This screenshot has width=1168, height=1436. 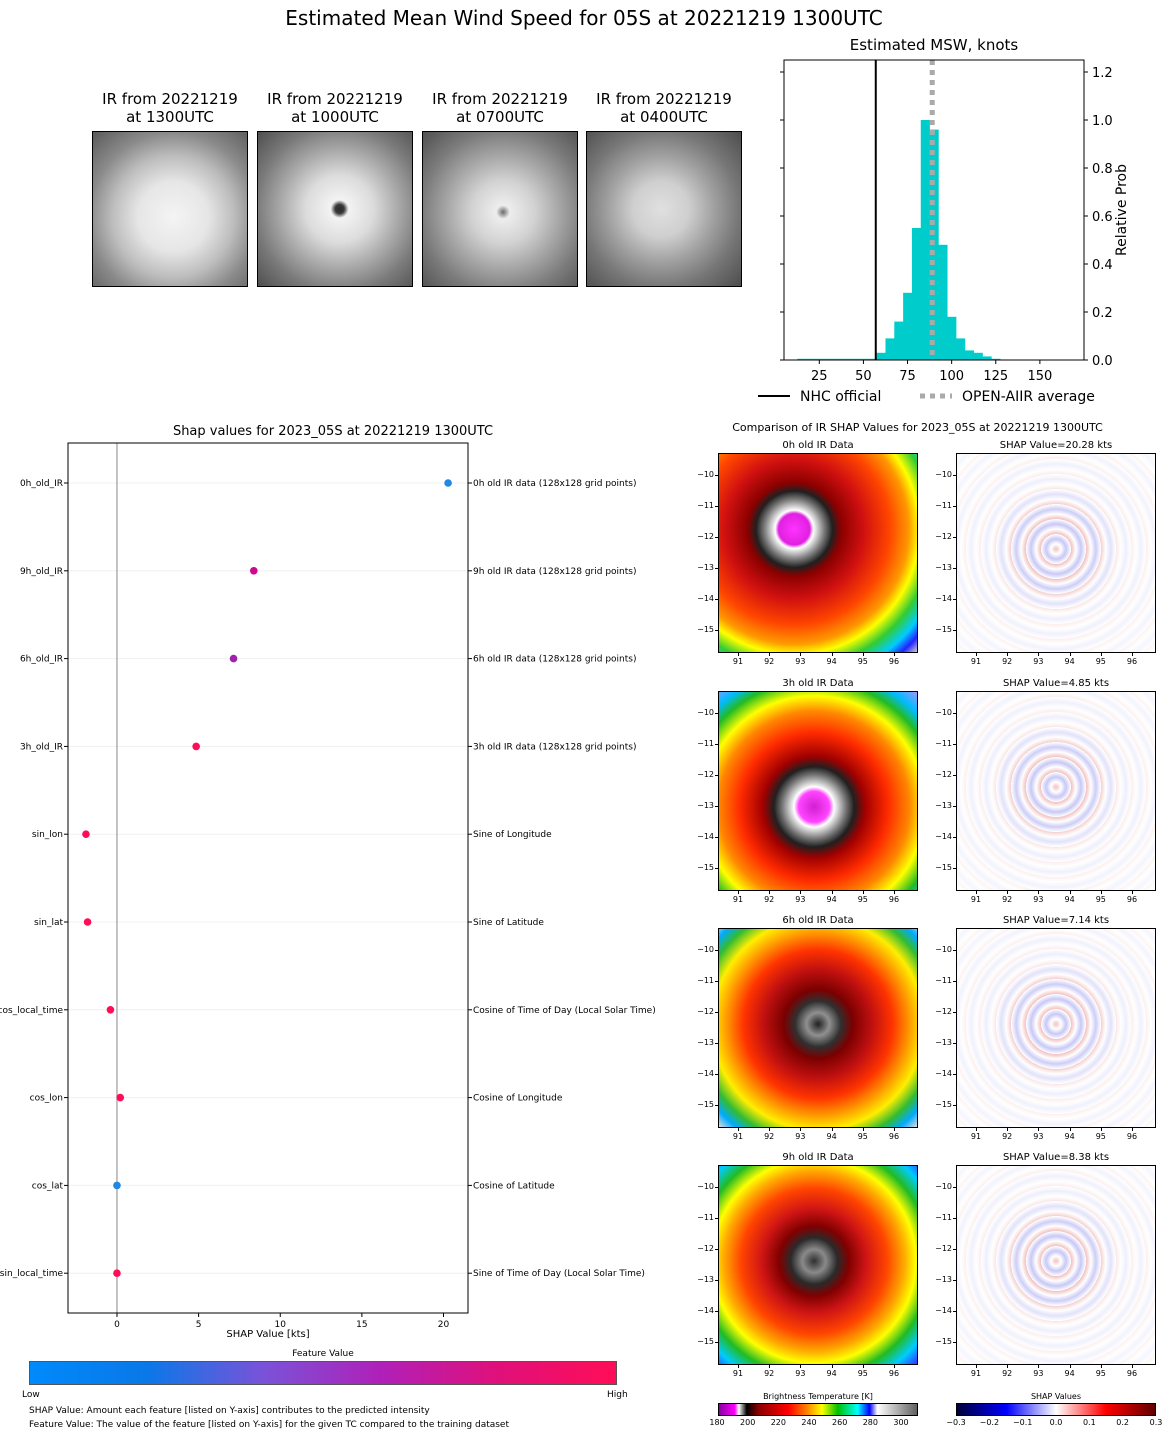 I want to click on y-tick-label: 0.8, so click(x=1102, y=169).